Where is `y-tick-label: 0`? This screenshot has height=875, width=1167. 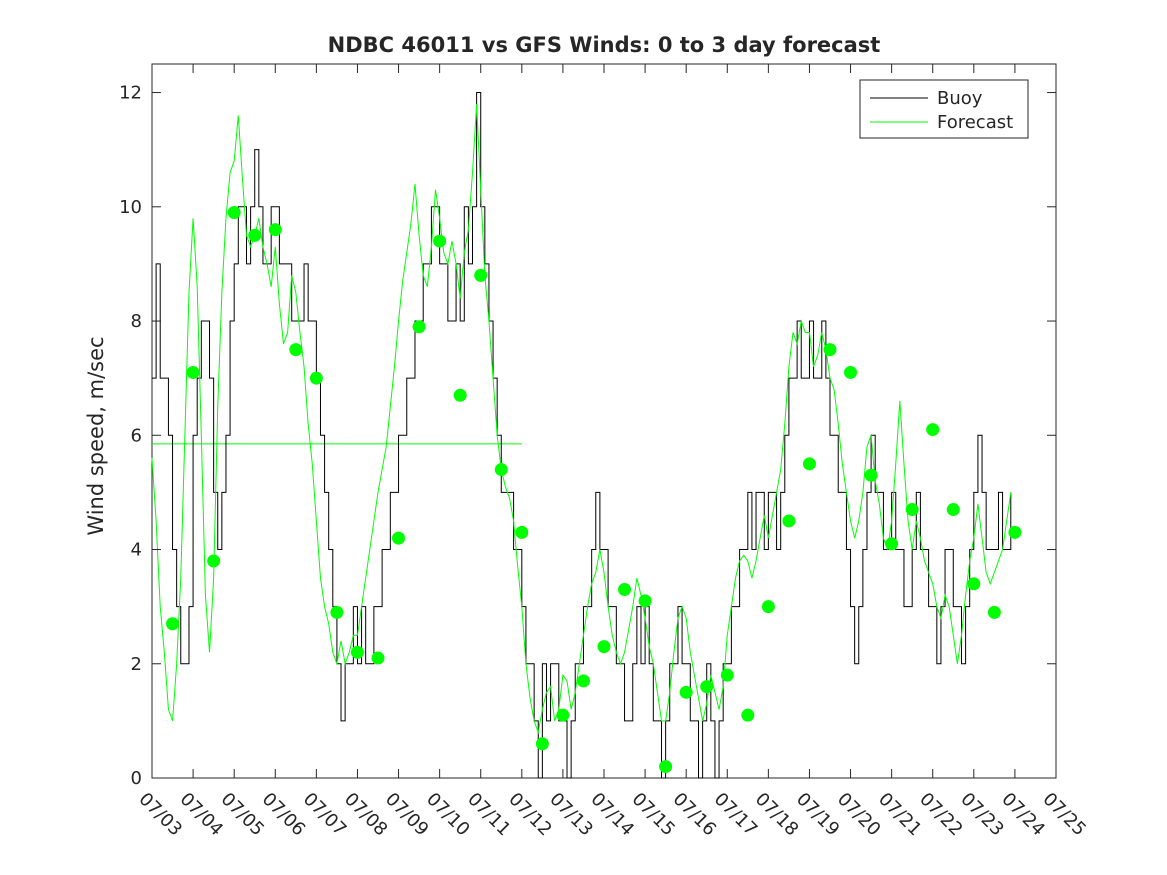
y-tick-label: 0 is located at coordinates (136, 778).